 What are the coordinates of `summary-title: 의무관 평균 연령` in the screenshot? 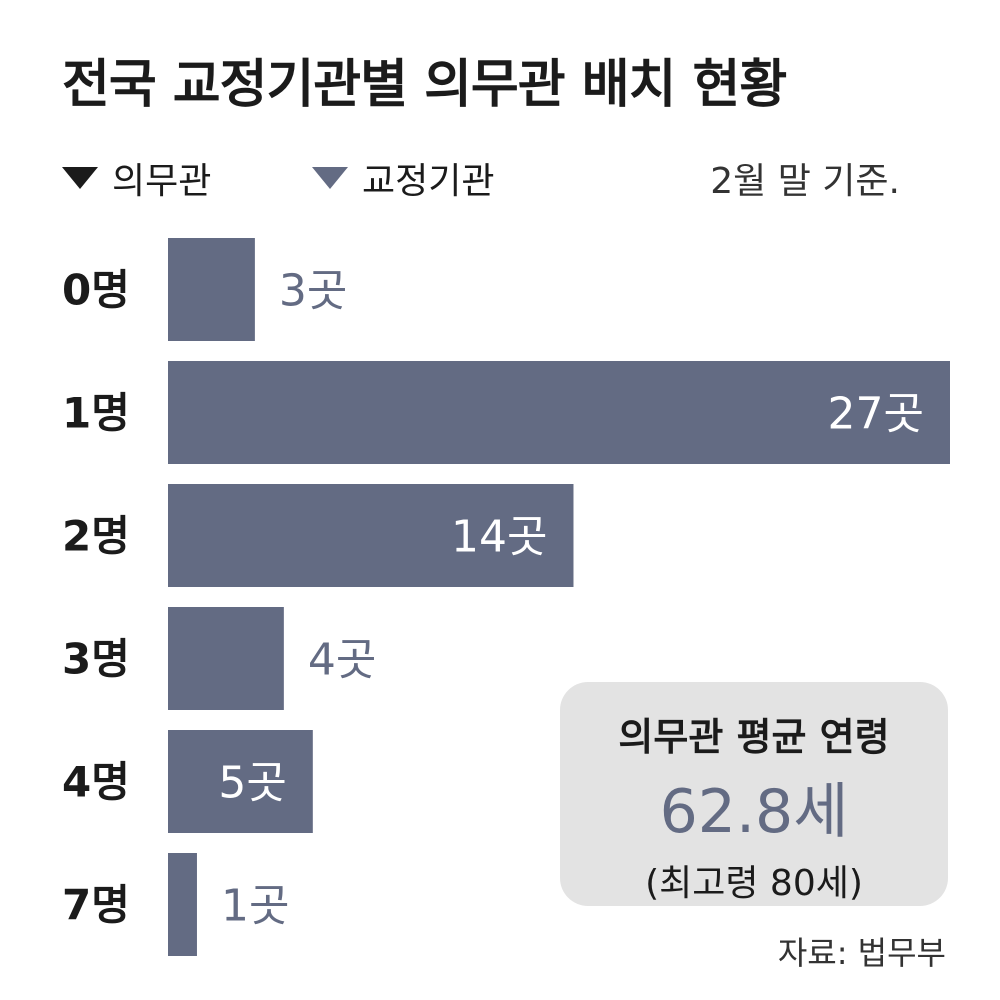 It's located at (754, 737).